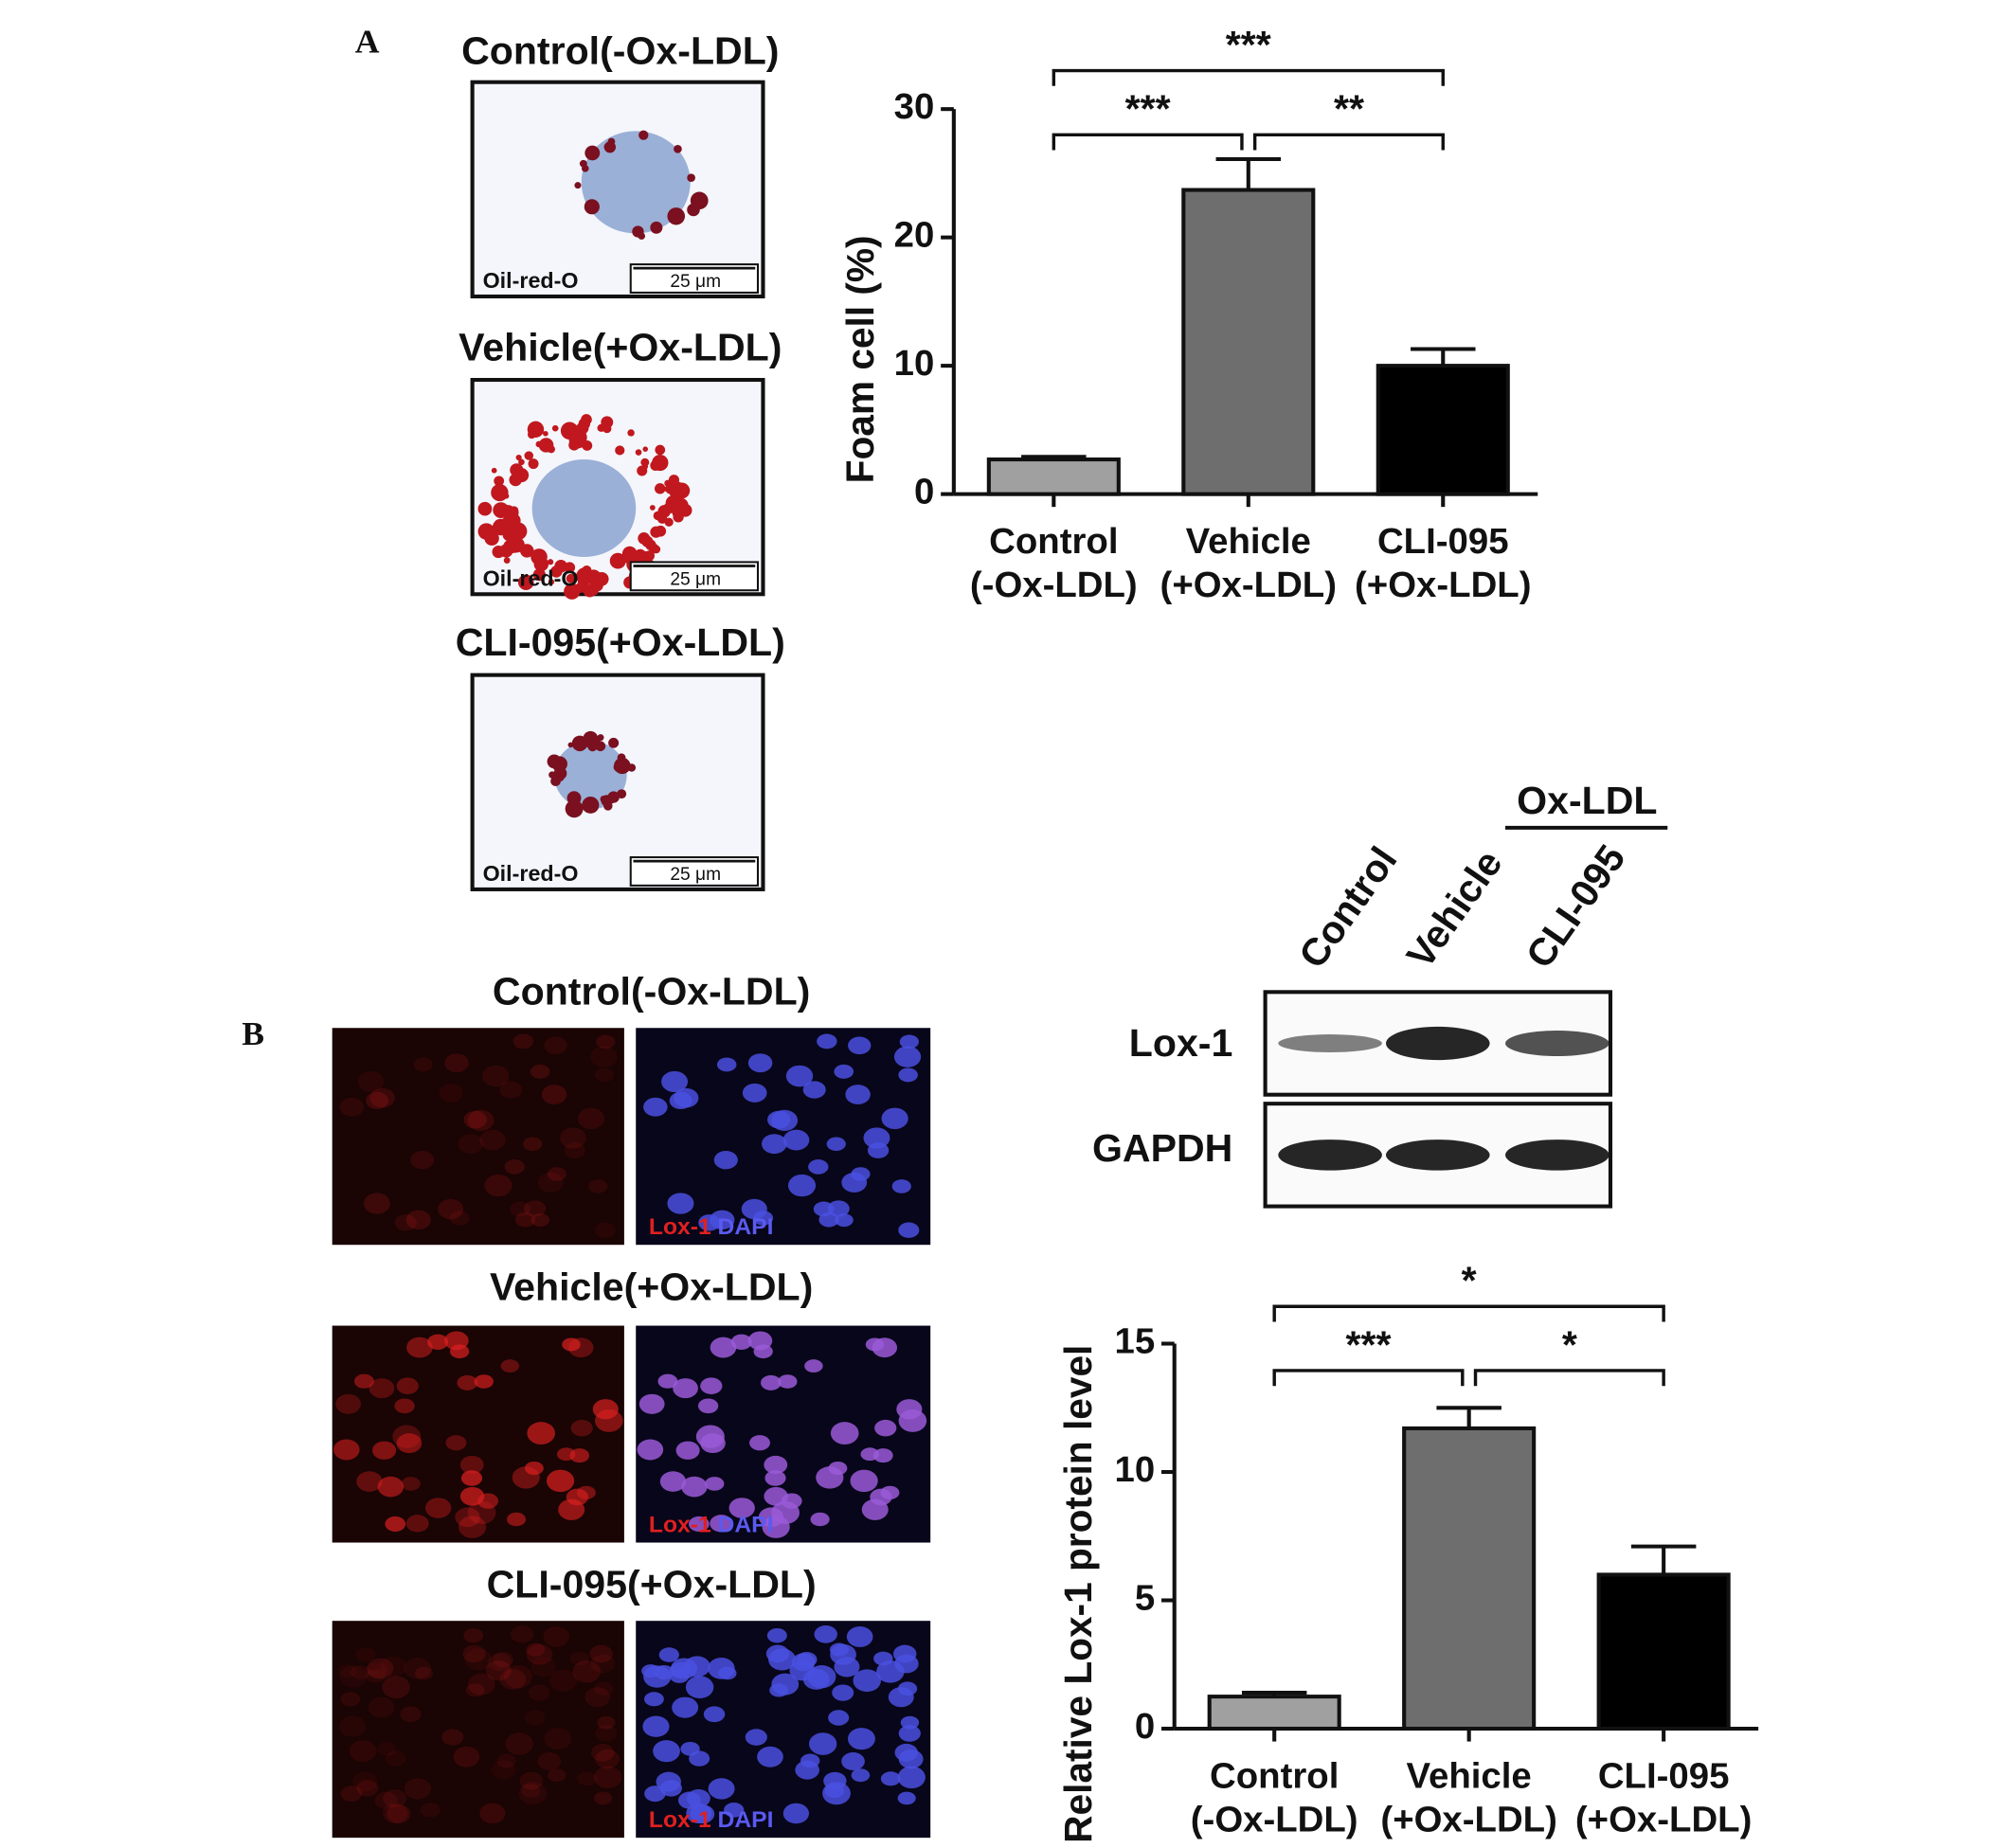 This screenshot has width=2014, height=1848. Describe the element at coordinates (914, 106) in the screenshot. I see `y-tick-label: 30` at that location.